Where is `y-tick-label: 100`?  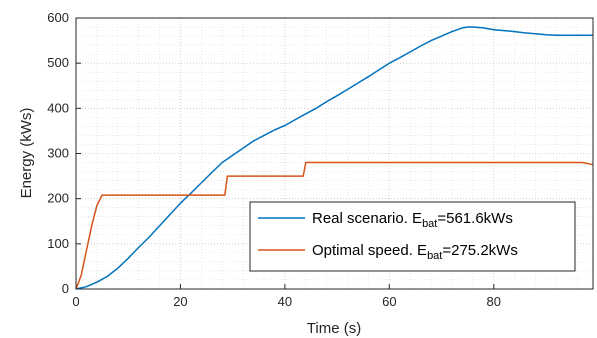
y-tick-label: 100 is located at coordinates (58, 243).